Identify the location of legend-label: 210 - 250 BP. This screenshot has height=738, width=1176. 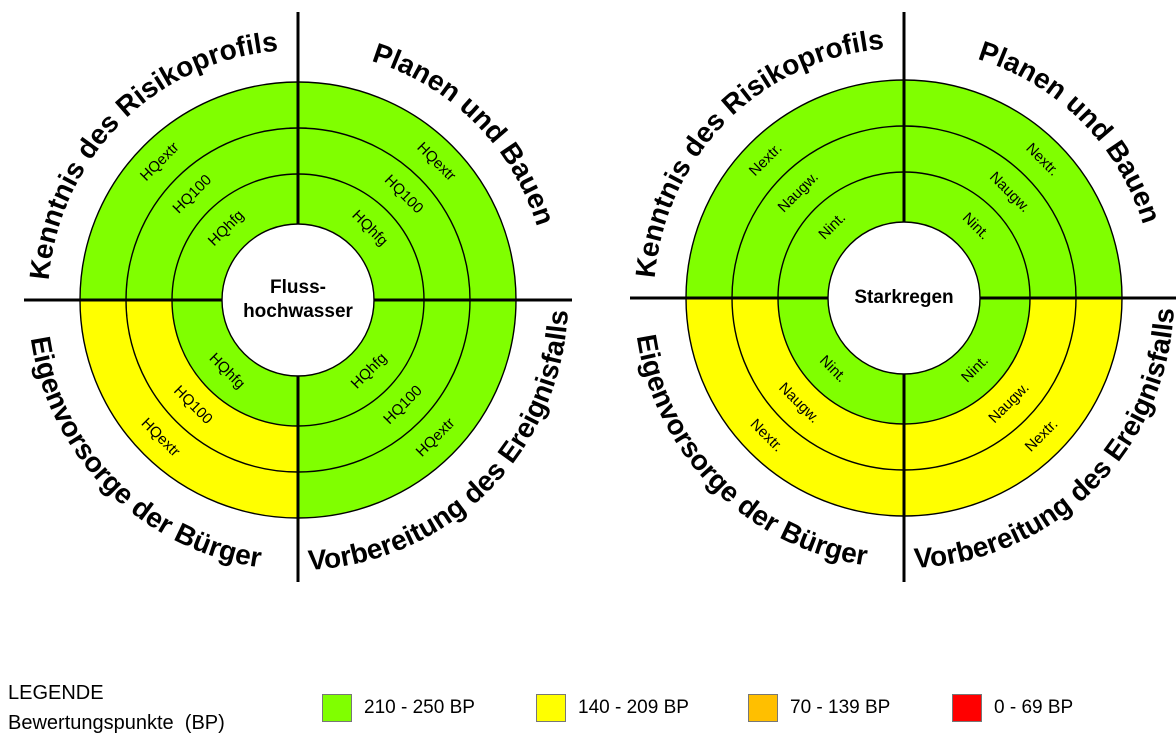
(419, 707).